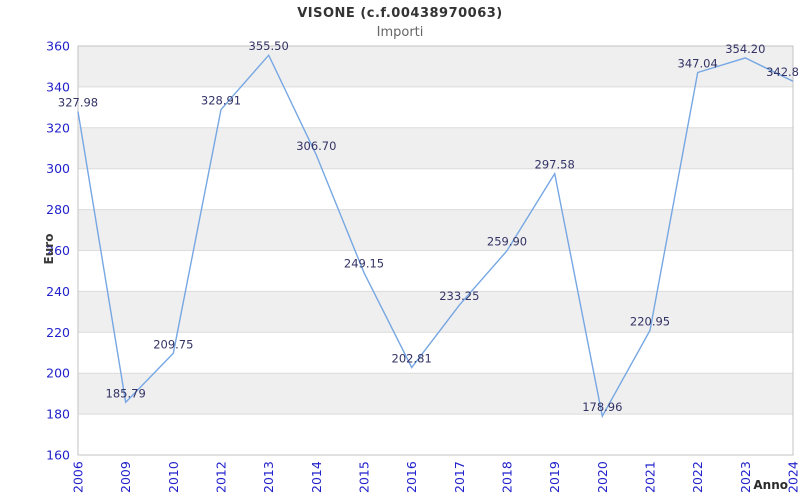 The height and width of the screenshot is (500, 800). What do you see at coordinates (125, 477) in the screenshot?
I see `x-tick-label: 2009` at bounding box center [125, 477].